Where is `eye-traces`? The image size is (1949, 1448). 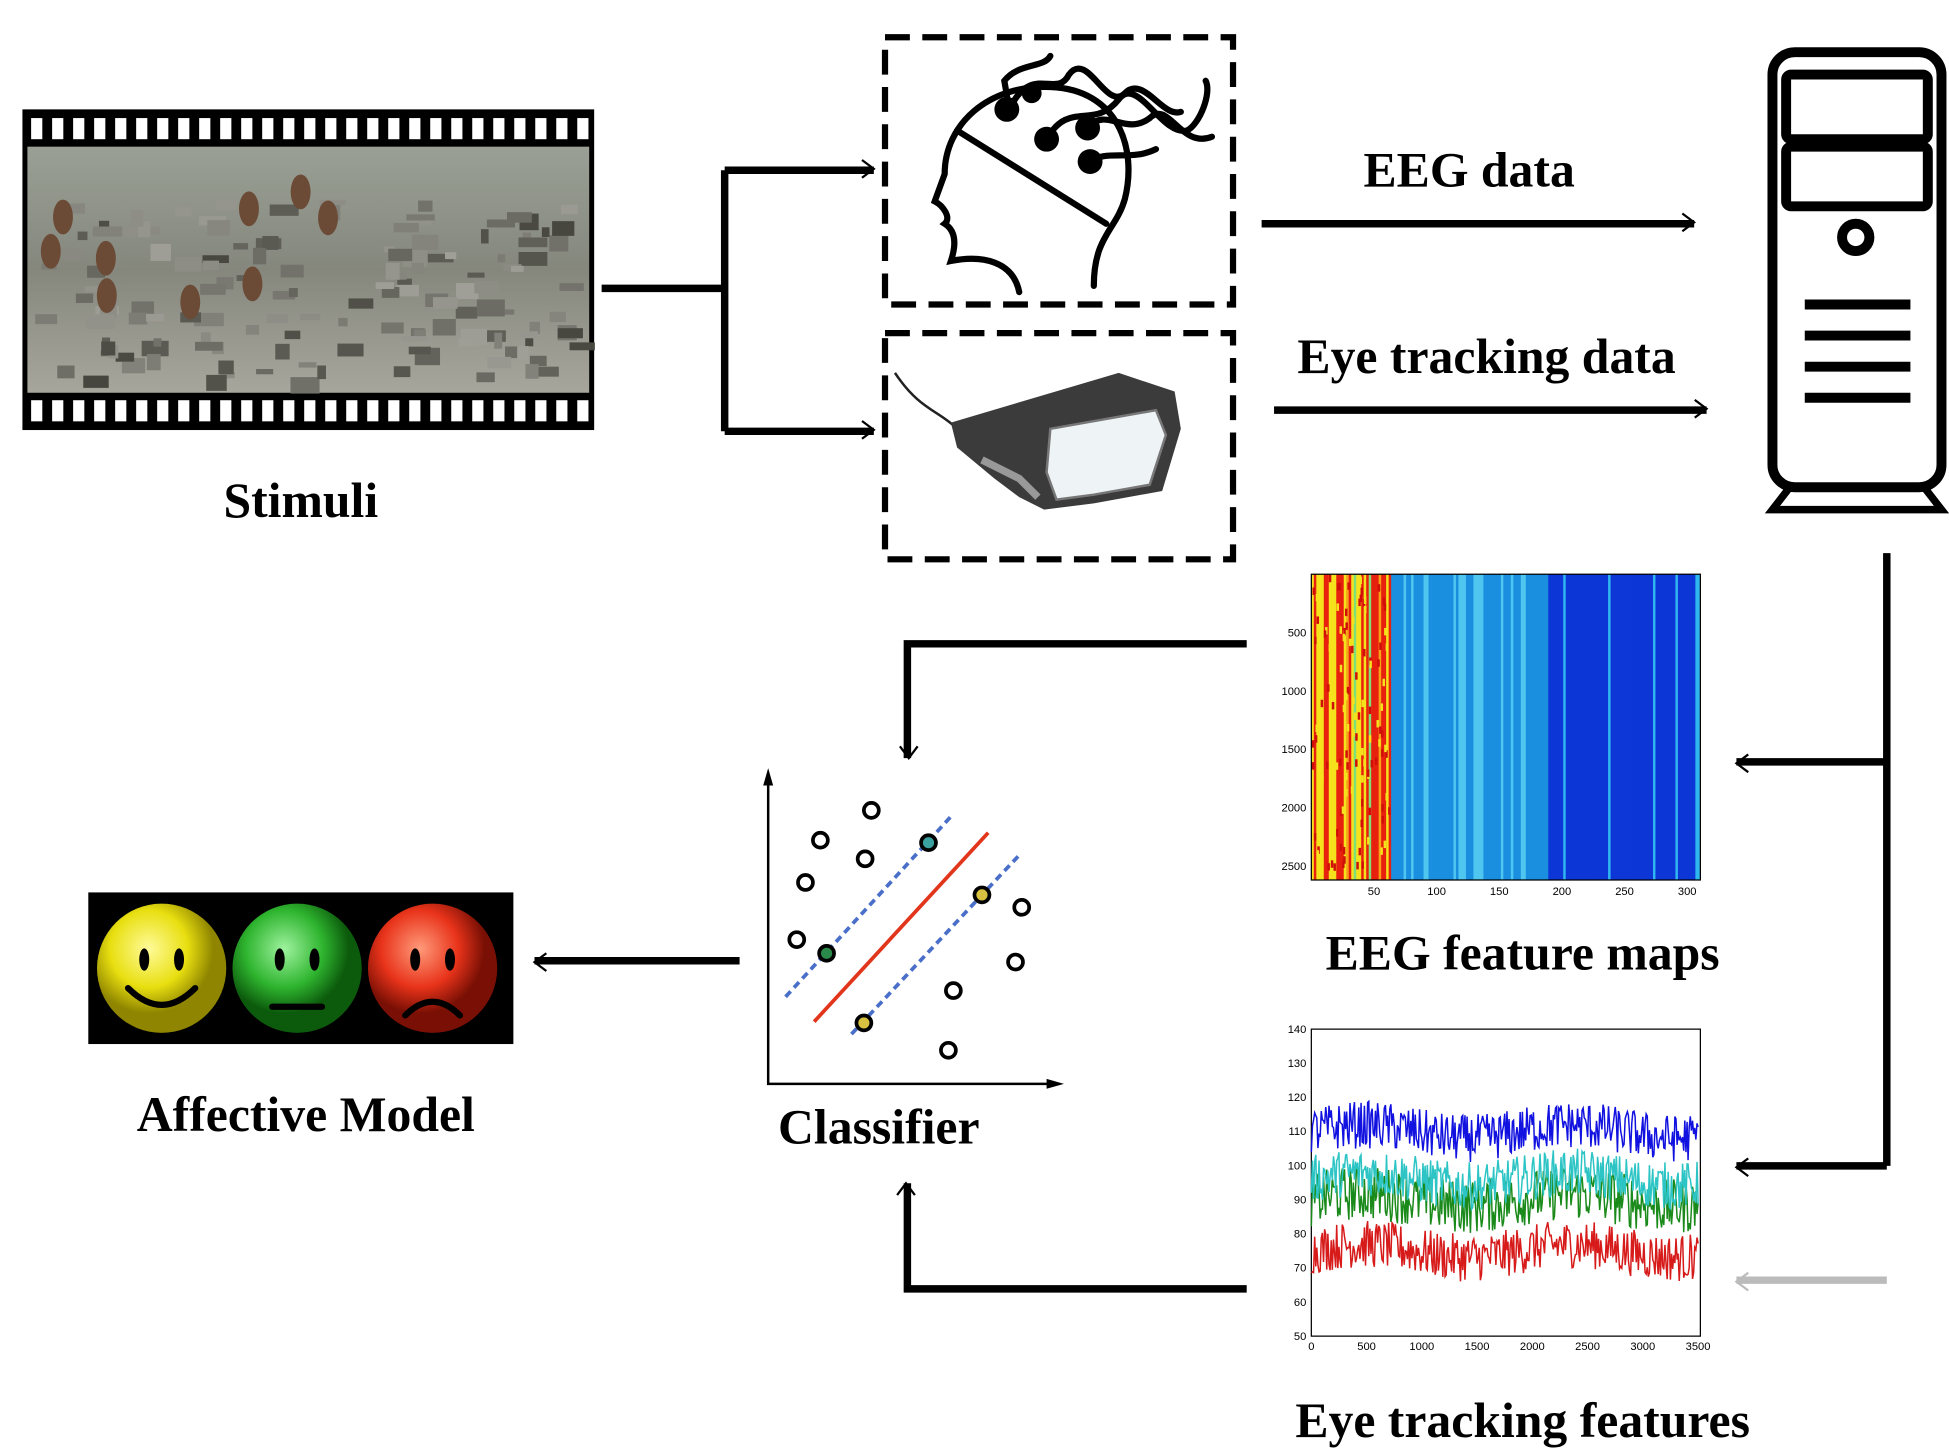 eye-traces is located at coordinates (1504, 1190).